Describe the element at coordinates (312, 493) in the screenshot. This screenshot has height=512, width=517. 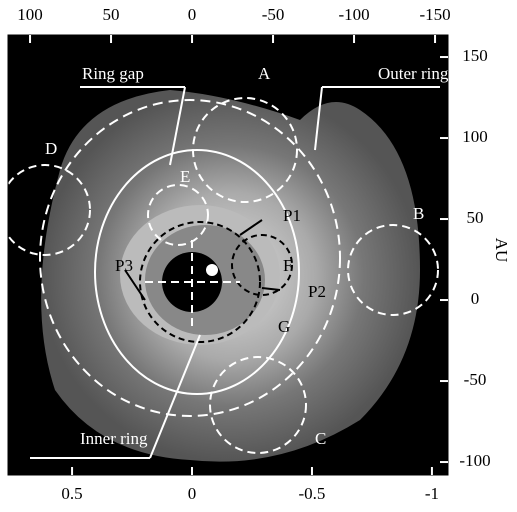
I see `bottom-tick-label: -0.5` at that location.